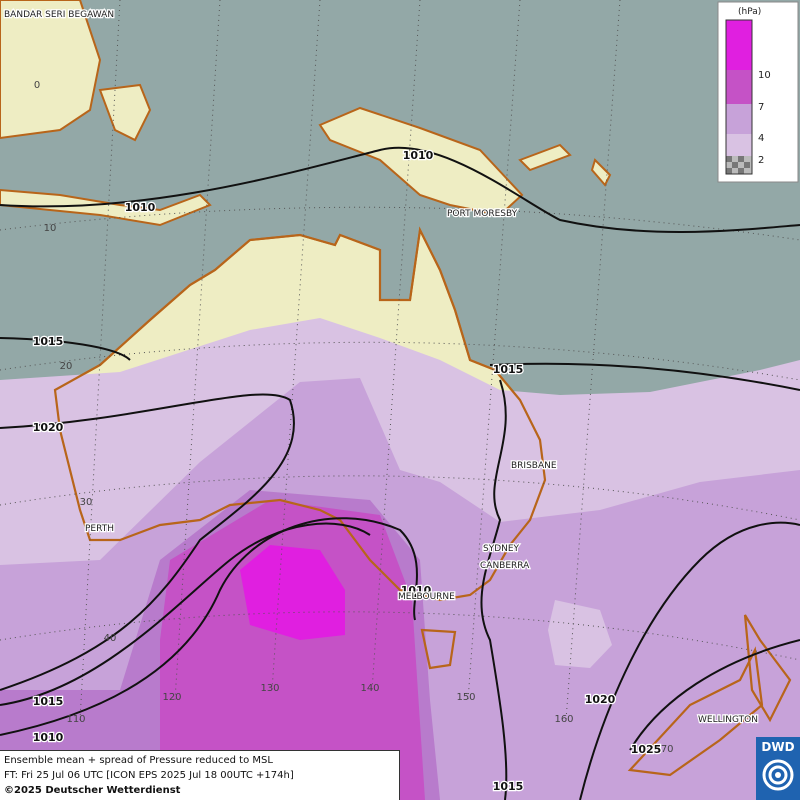 The height and width of the screenshot is (800, 800). Describe the element at coordinates (369, 688) in the screenshot. I see `grid-label: 140` at that location.